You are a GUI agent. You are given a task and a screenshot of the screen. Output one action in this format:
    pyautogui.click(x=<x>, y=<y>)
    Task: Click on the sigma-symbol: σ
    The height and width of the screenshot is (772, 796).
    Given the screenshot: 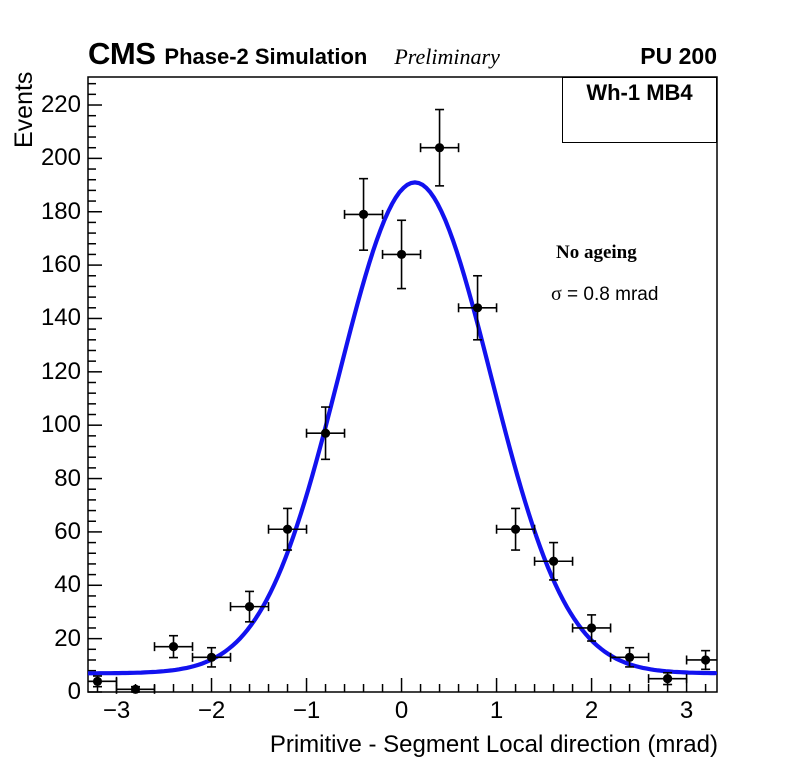 What is the action you would take?
    pyautogui.click(x=556, y=294)
    